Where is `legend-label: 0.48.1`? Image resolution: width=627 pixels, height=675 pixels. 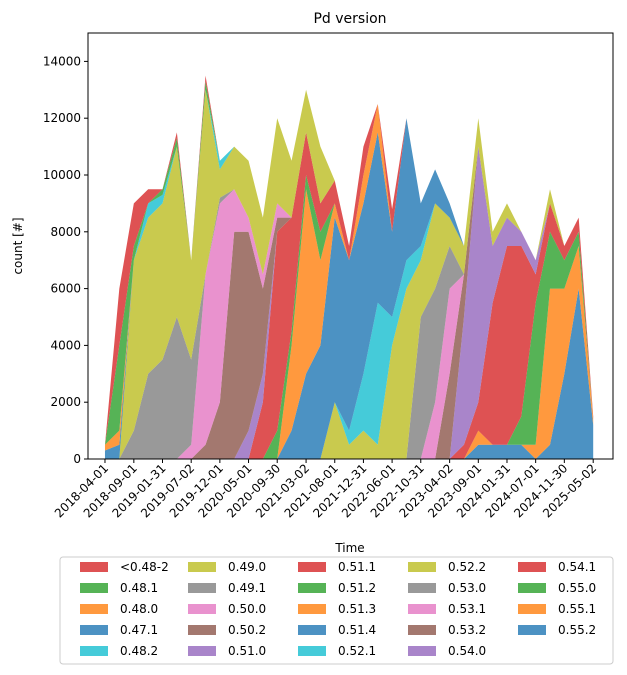
legend-label: 0.48.1 is located at coordinates (139, 588).